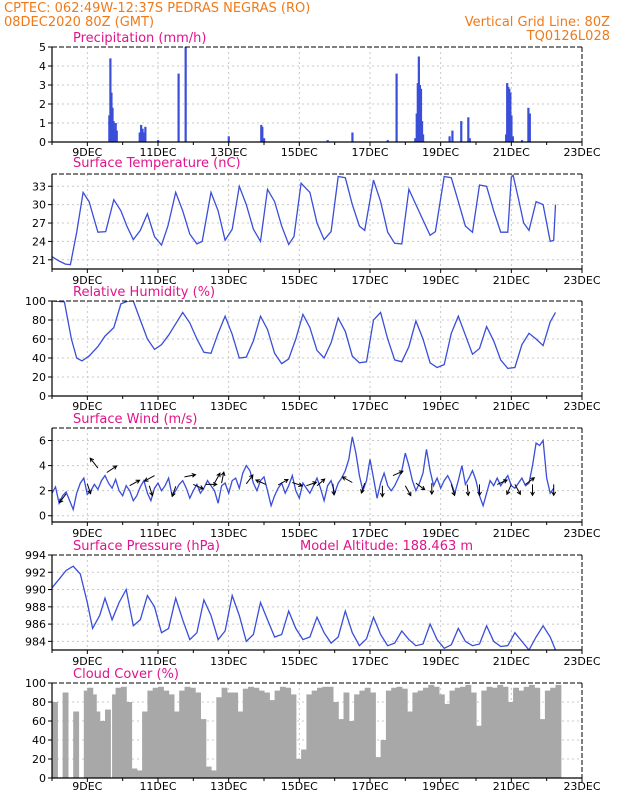 Image resolution: width=618 pixels, height=804 pixels. I want to click on y-tick-label: 21, so click(39, 260).